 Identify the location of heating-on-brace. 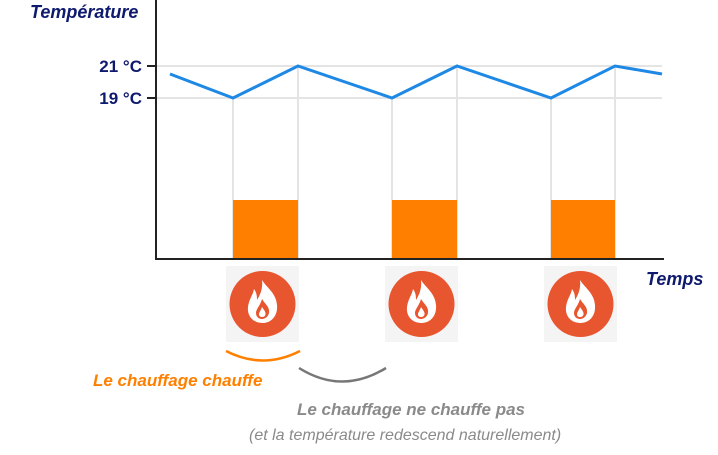
(263, 355).